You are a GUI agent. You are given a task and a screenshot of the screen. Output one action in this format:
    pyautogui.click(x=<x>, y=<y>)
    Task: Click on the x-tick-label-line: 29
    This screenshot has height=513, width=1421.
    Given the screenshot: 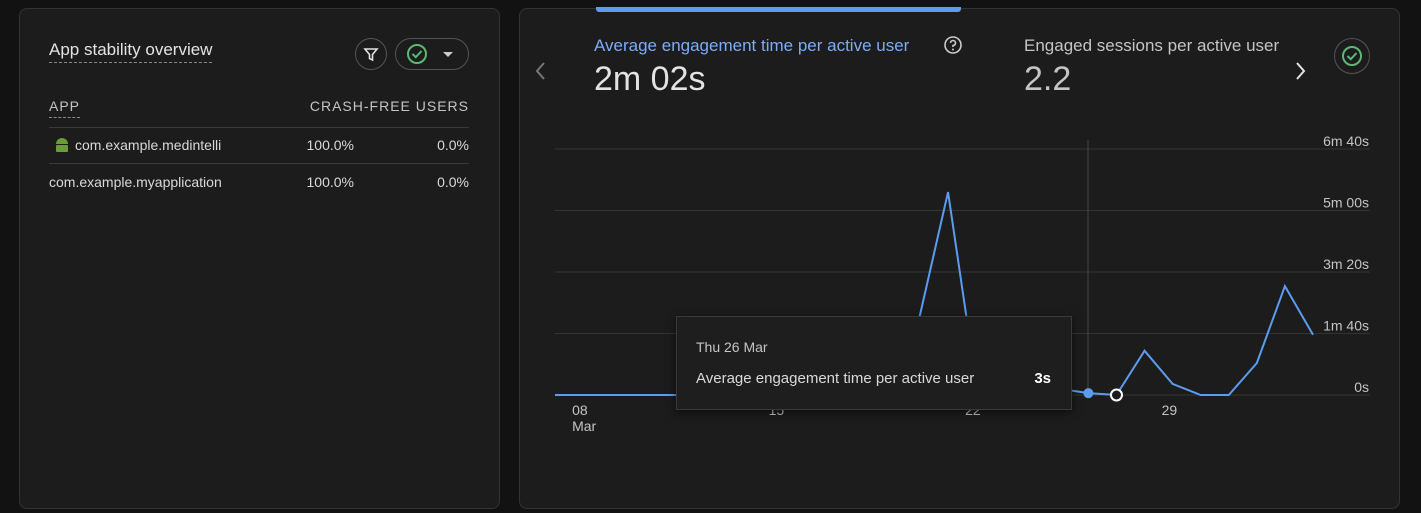 What is the action you would take?
    pyautogui.click(x=1170, y=410)
    